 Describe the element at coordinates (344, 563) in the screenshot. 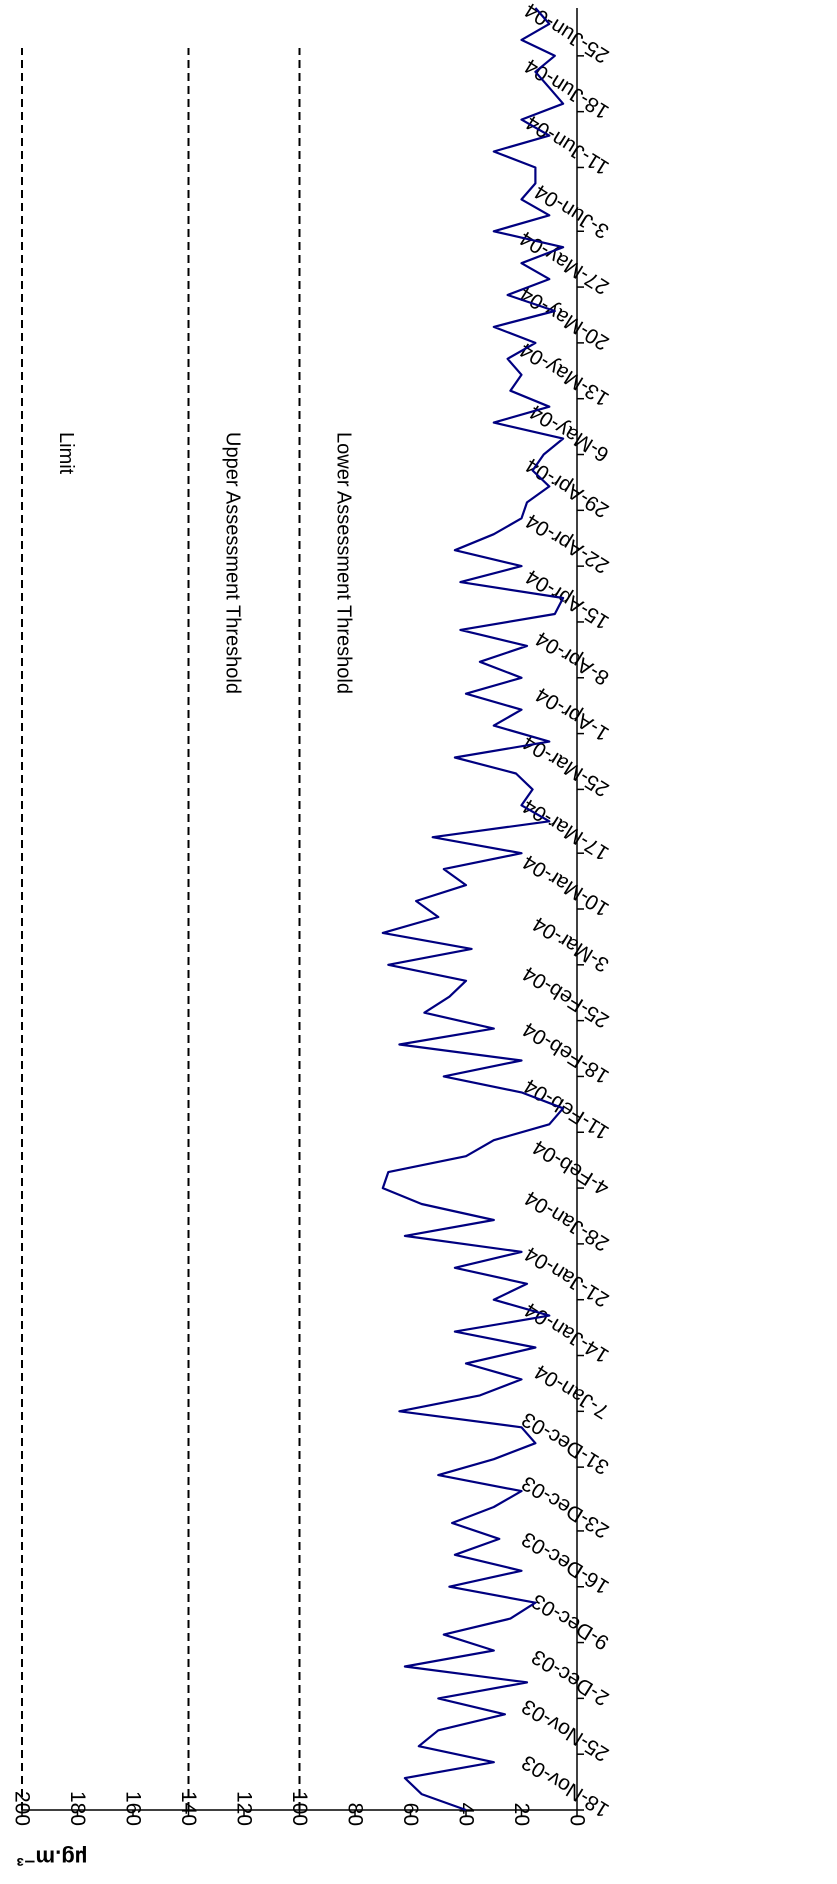

I see `reference-label-2: Lower Assessment Threshold` at that location.